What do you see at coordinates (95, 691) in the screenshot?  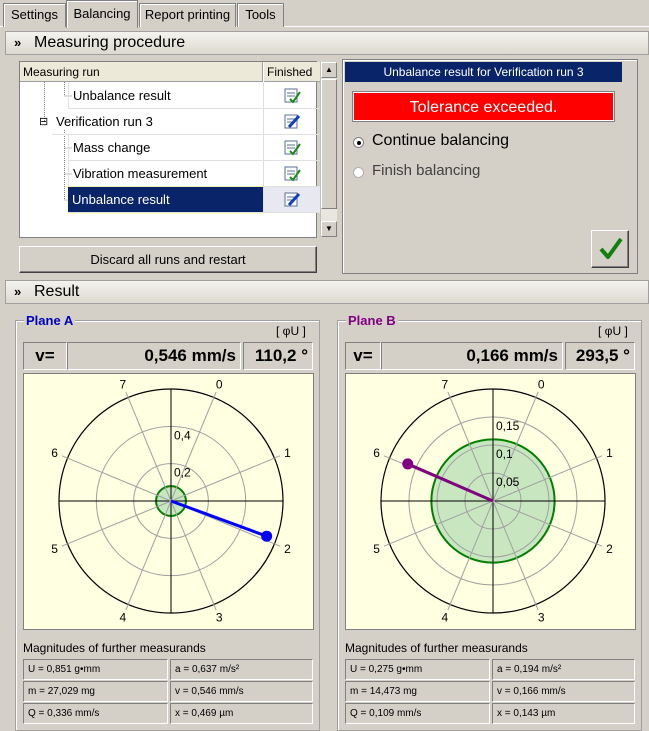 I see `measurand-cell: m = 27,029 mg` at bounding box center [95, 691].